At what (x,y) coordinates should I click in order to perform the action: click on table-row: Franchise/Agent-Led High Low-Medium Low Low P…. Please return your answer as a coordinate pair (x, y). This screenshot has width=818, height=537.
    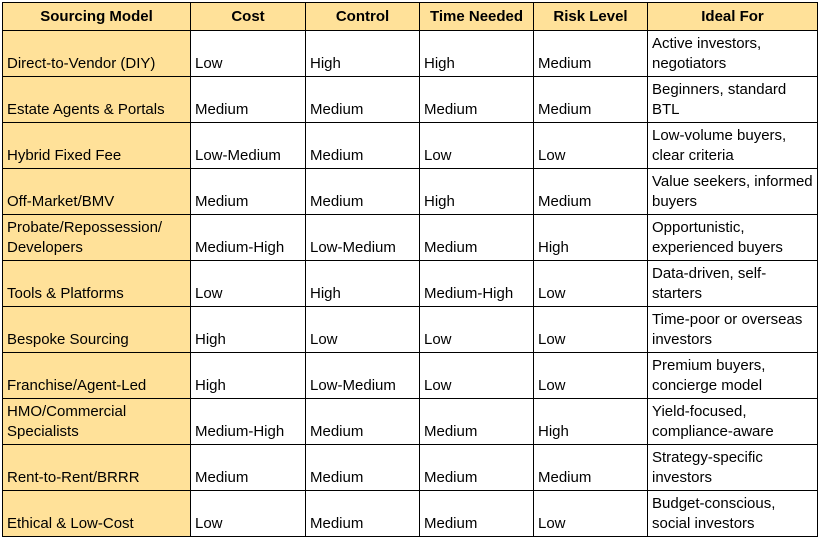
    Looking at the image, I should click on (410, 375).